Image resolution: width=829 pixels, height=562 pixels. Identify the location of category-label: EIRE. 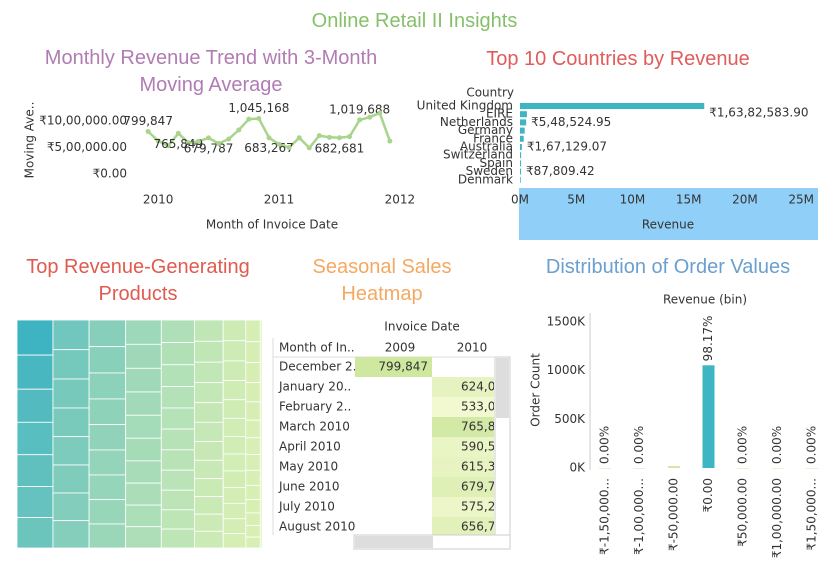
(499, 114).